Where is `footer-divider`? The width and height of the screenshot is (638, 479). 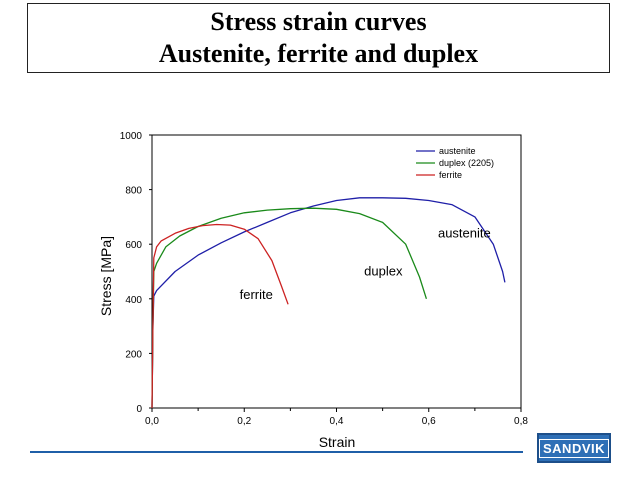
footer-divider is located at coordinates (276, 452).